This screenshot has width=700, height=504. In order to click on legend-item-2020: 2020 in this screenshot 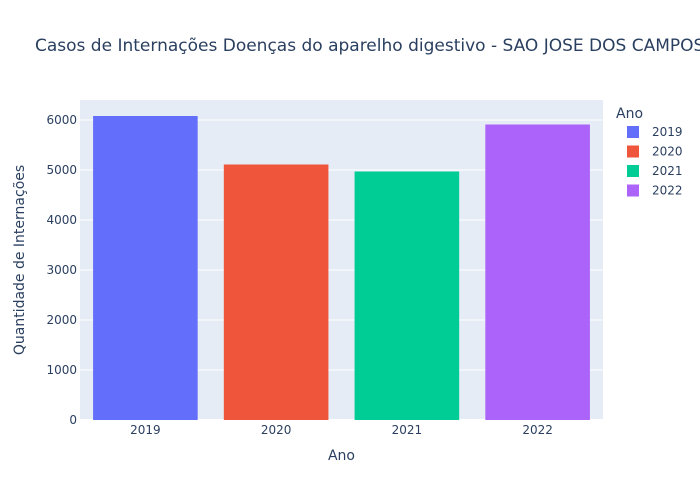, I will do `click(655, 152)`.